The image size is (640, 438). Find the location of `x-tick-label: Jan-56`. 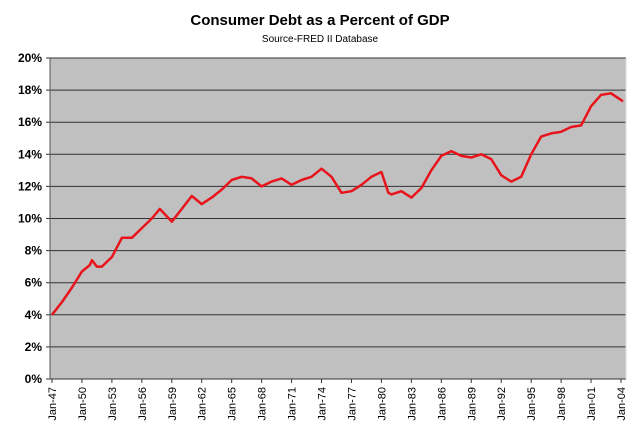

x-tick-label: Jan-56 is located at coordinates (143, 404).